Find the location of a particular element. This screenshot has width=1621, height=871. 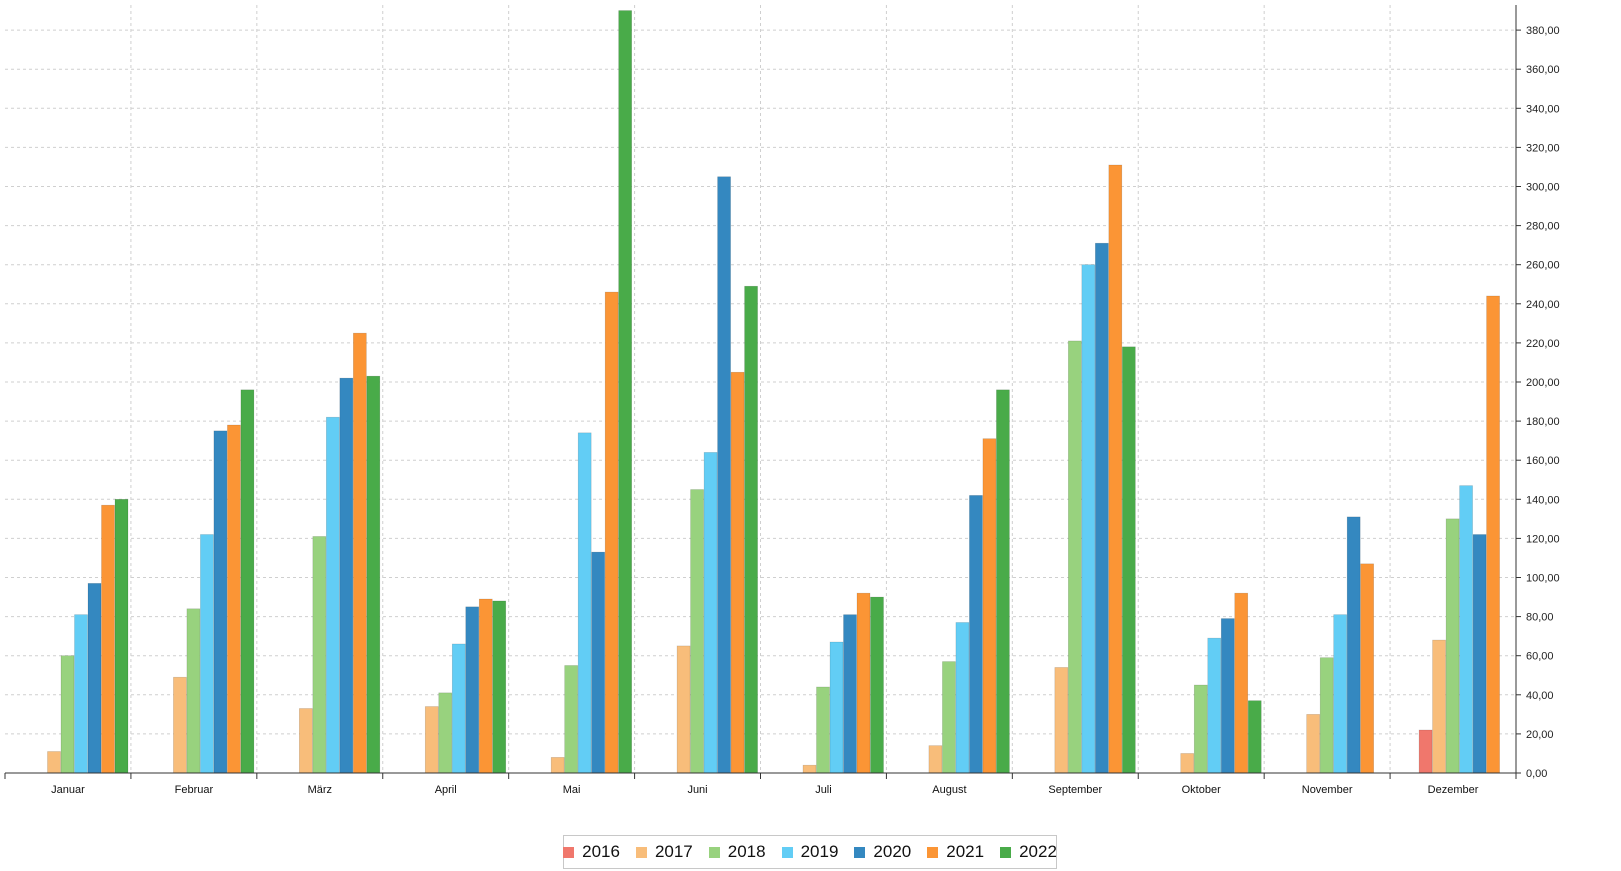

bar-2021-september is located at coordinates (1115, 469).